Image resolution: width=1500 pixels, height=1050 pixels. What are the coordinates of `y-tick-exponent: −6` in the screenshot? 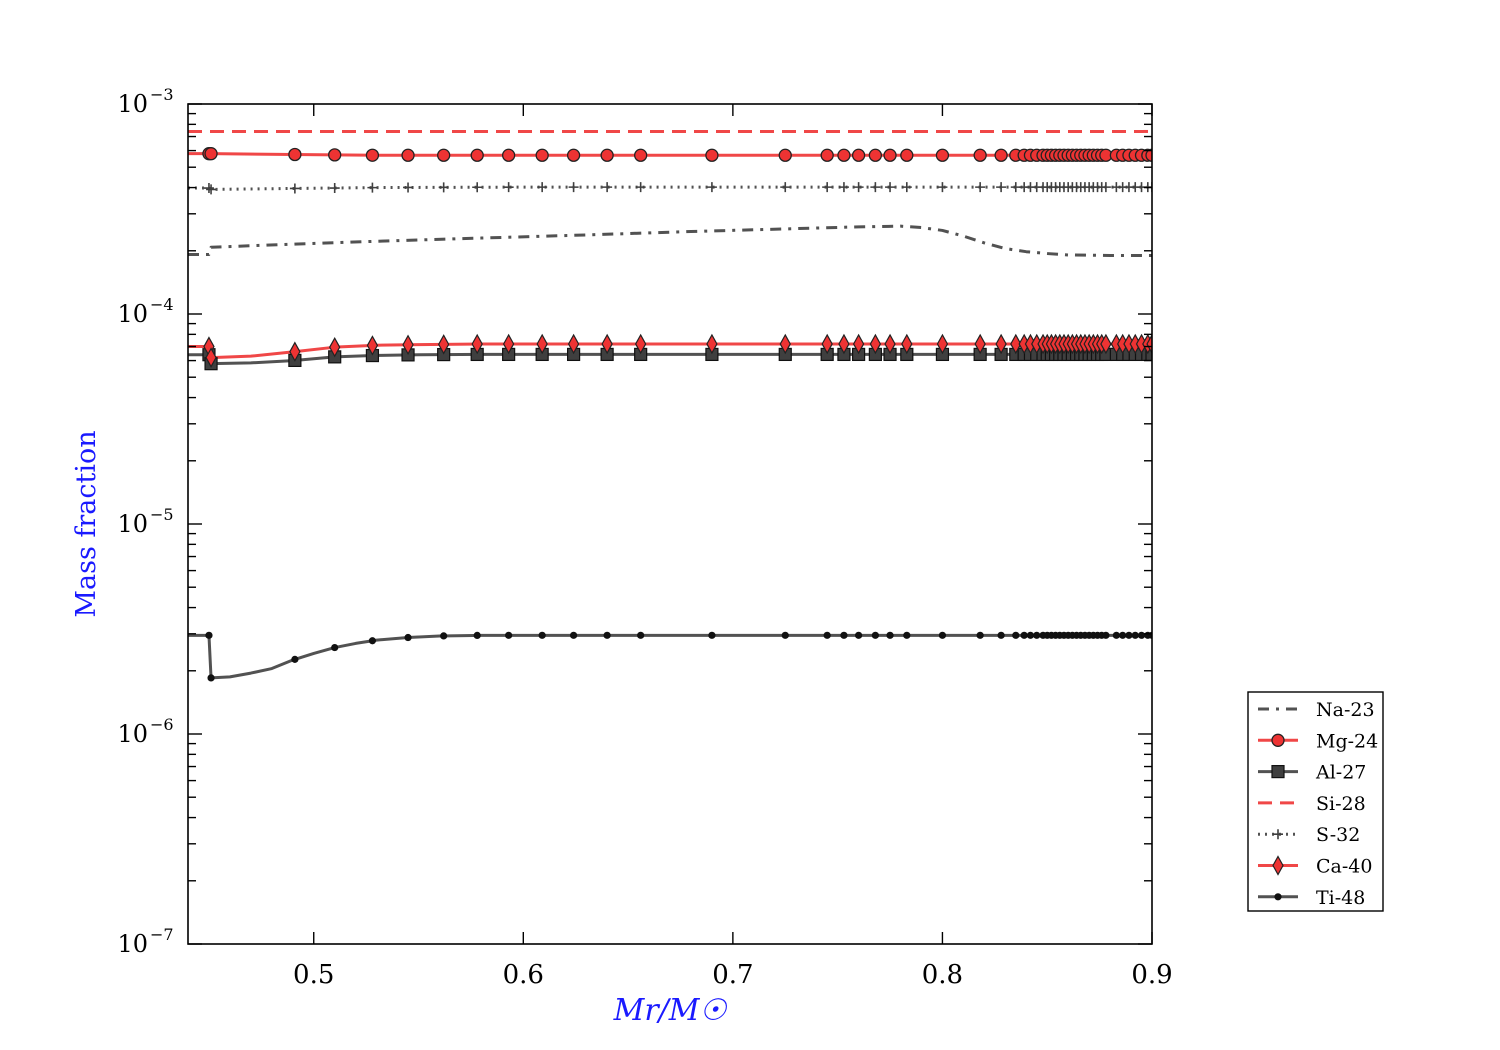 It's located at (162, 724).